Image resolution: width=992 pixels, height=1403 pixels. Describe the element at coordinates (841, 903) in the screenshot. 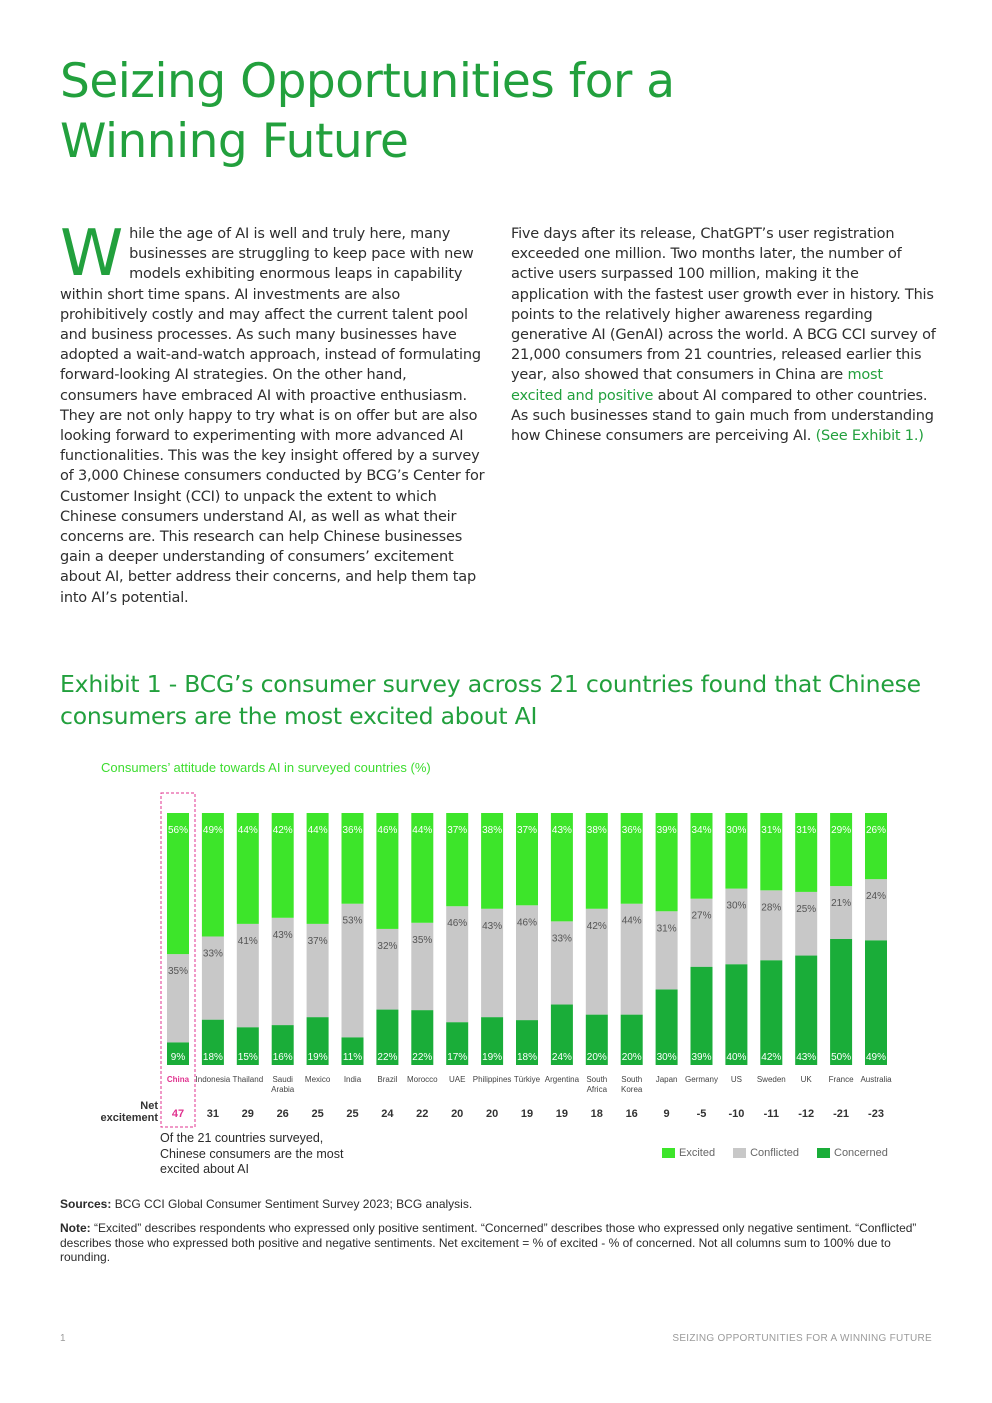

I see `data-label-conflicted-france: 21%` at that location.